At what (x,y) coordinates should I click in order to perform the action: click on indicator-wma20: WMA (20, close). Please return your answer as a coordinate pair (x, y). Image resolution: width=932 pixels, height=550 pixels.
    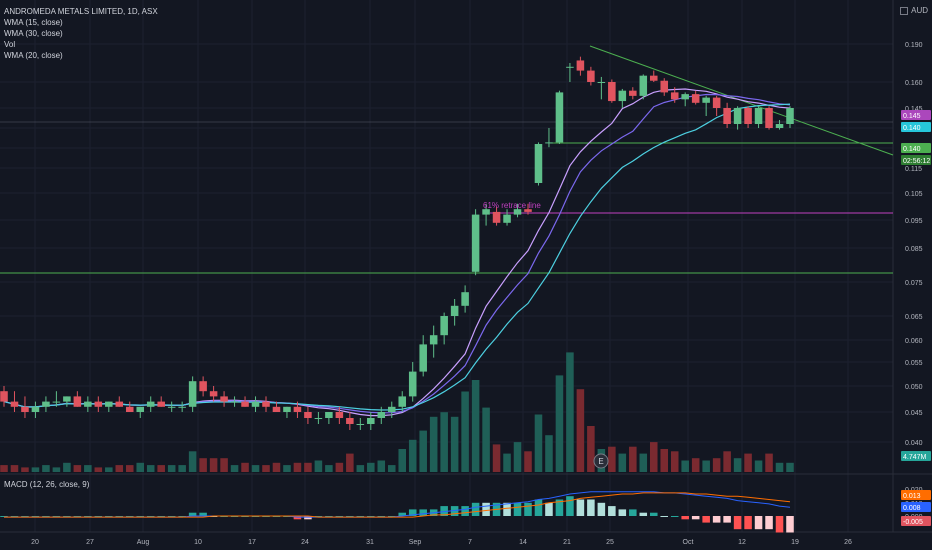
    Looking at the image, I should click on (33, 55).